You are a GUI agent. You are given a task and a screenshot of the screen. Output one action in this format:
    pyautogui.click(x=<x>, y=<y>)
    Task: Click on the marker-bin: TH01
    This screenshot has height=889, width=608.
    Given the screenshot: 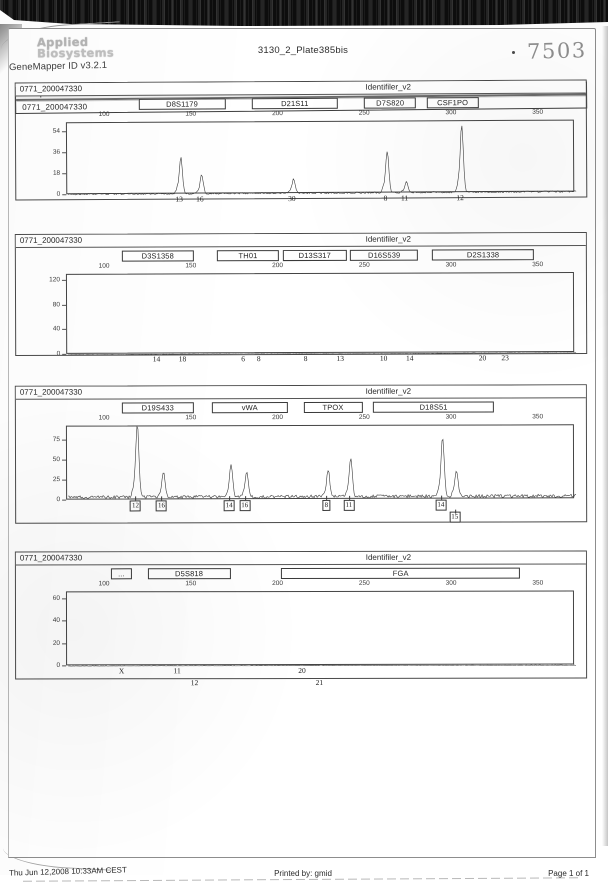 What is the action you would take?
    pyautogui.click(x=248, y=256)
    